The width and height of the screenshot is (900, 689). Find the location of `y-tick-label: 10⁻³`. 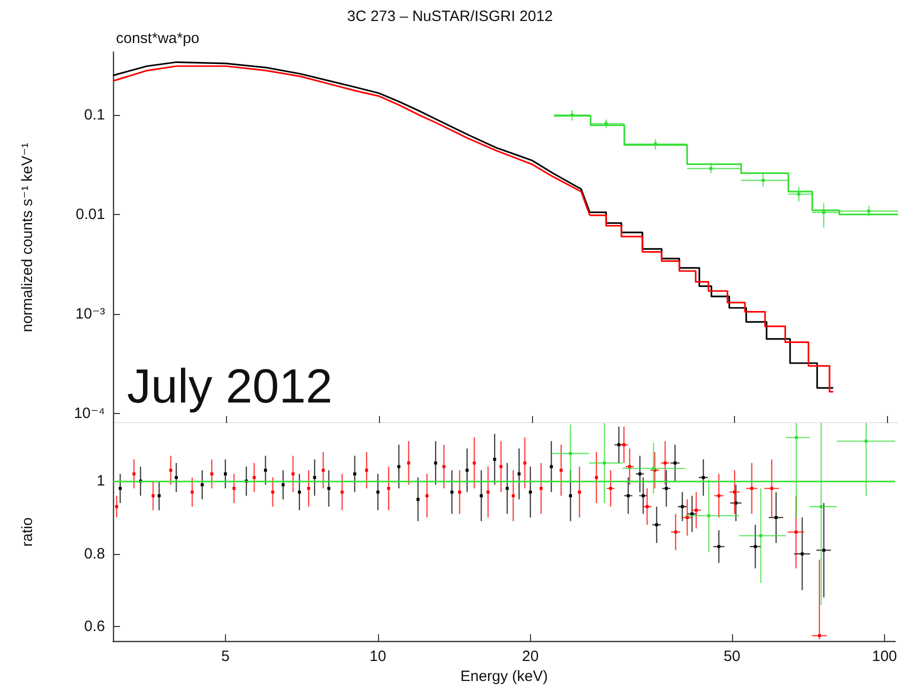

y-tick-label: 10⁻³ is located at coordinates (90, 313).